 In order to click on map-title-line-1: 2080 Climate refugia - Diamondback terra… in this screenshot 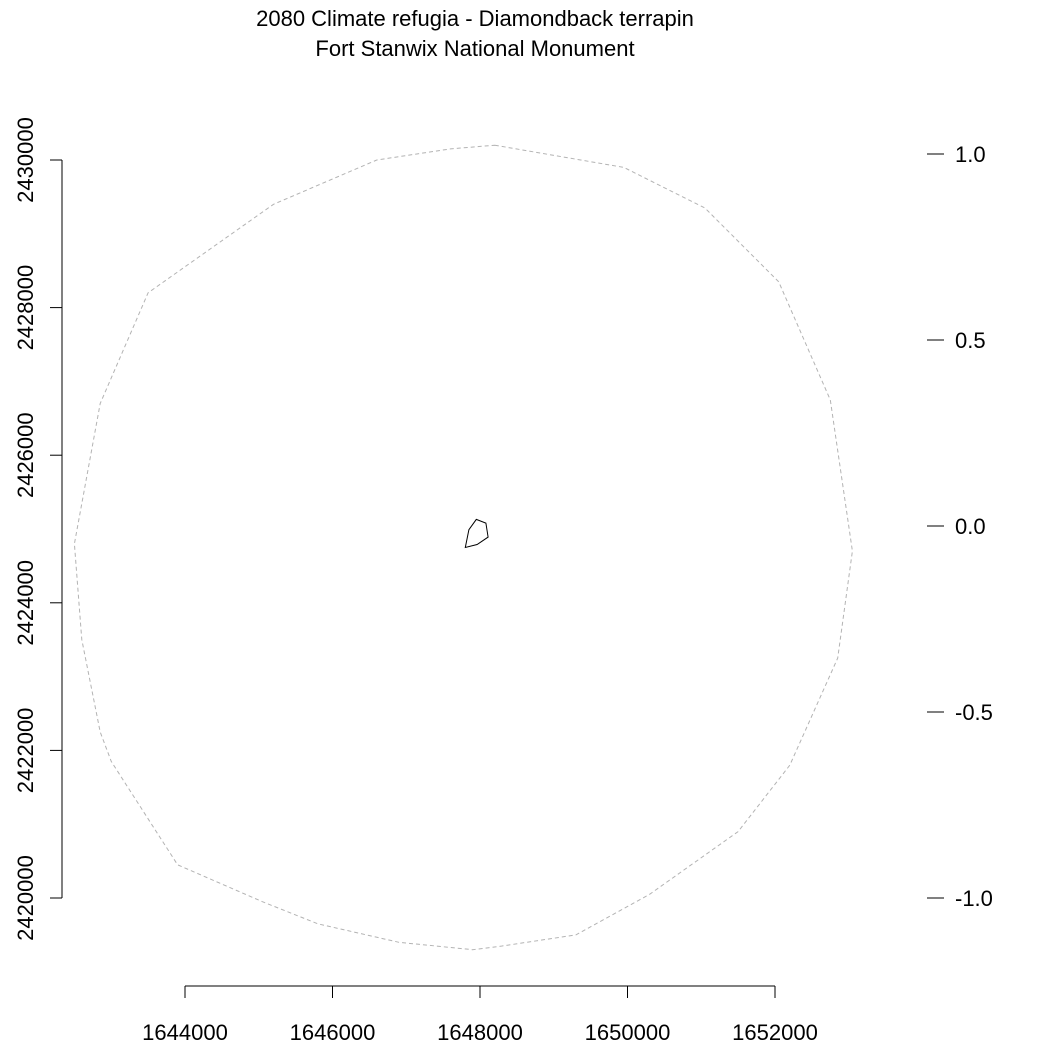, I will do `click(475, 18)`.